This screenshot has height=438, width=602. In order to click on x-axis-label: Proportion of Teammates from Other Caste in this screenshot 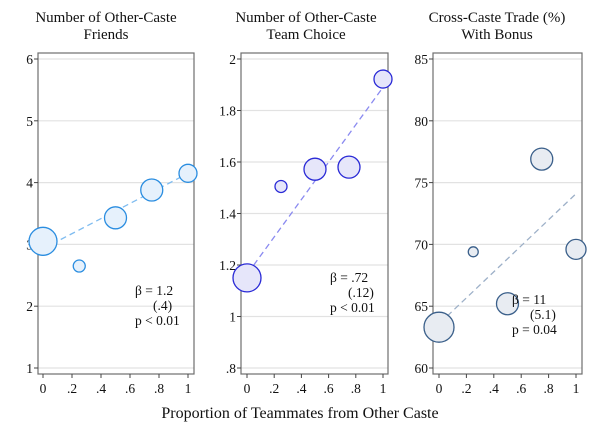, I will do `click(299, 413)`.